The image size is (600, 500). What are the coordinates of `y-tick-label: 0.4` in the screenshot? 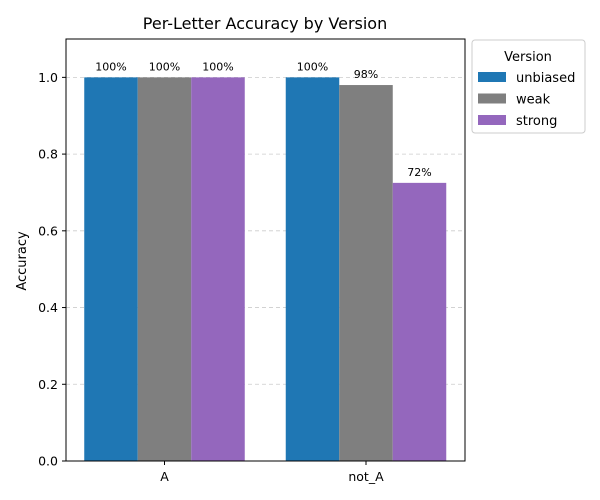 It's located at (48, 307).